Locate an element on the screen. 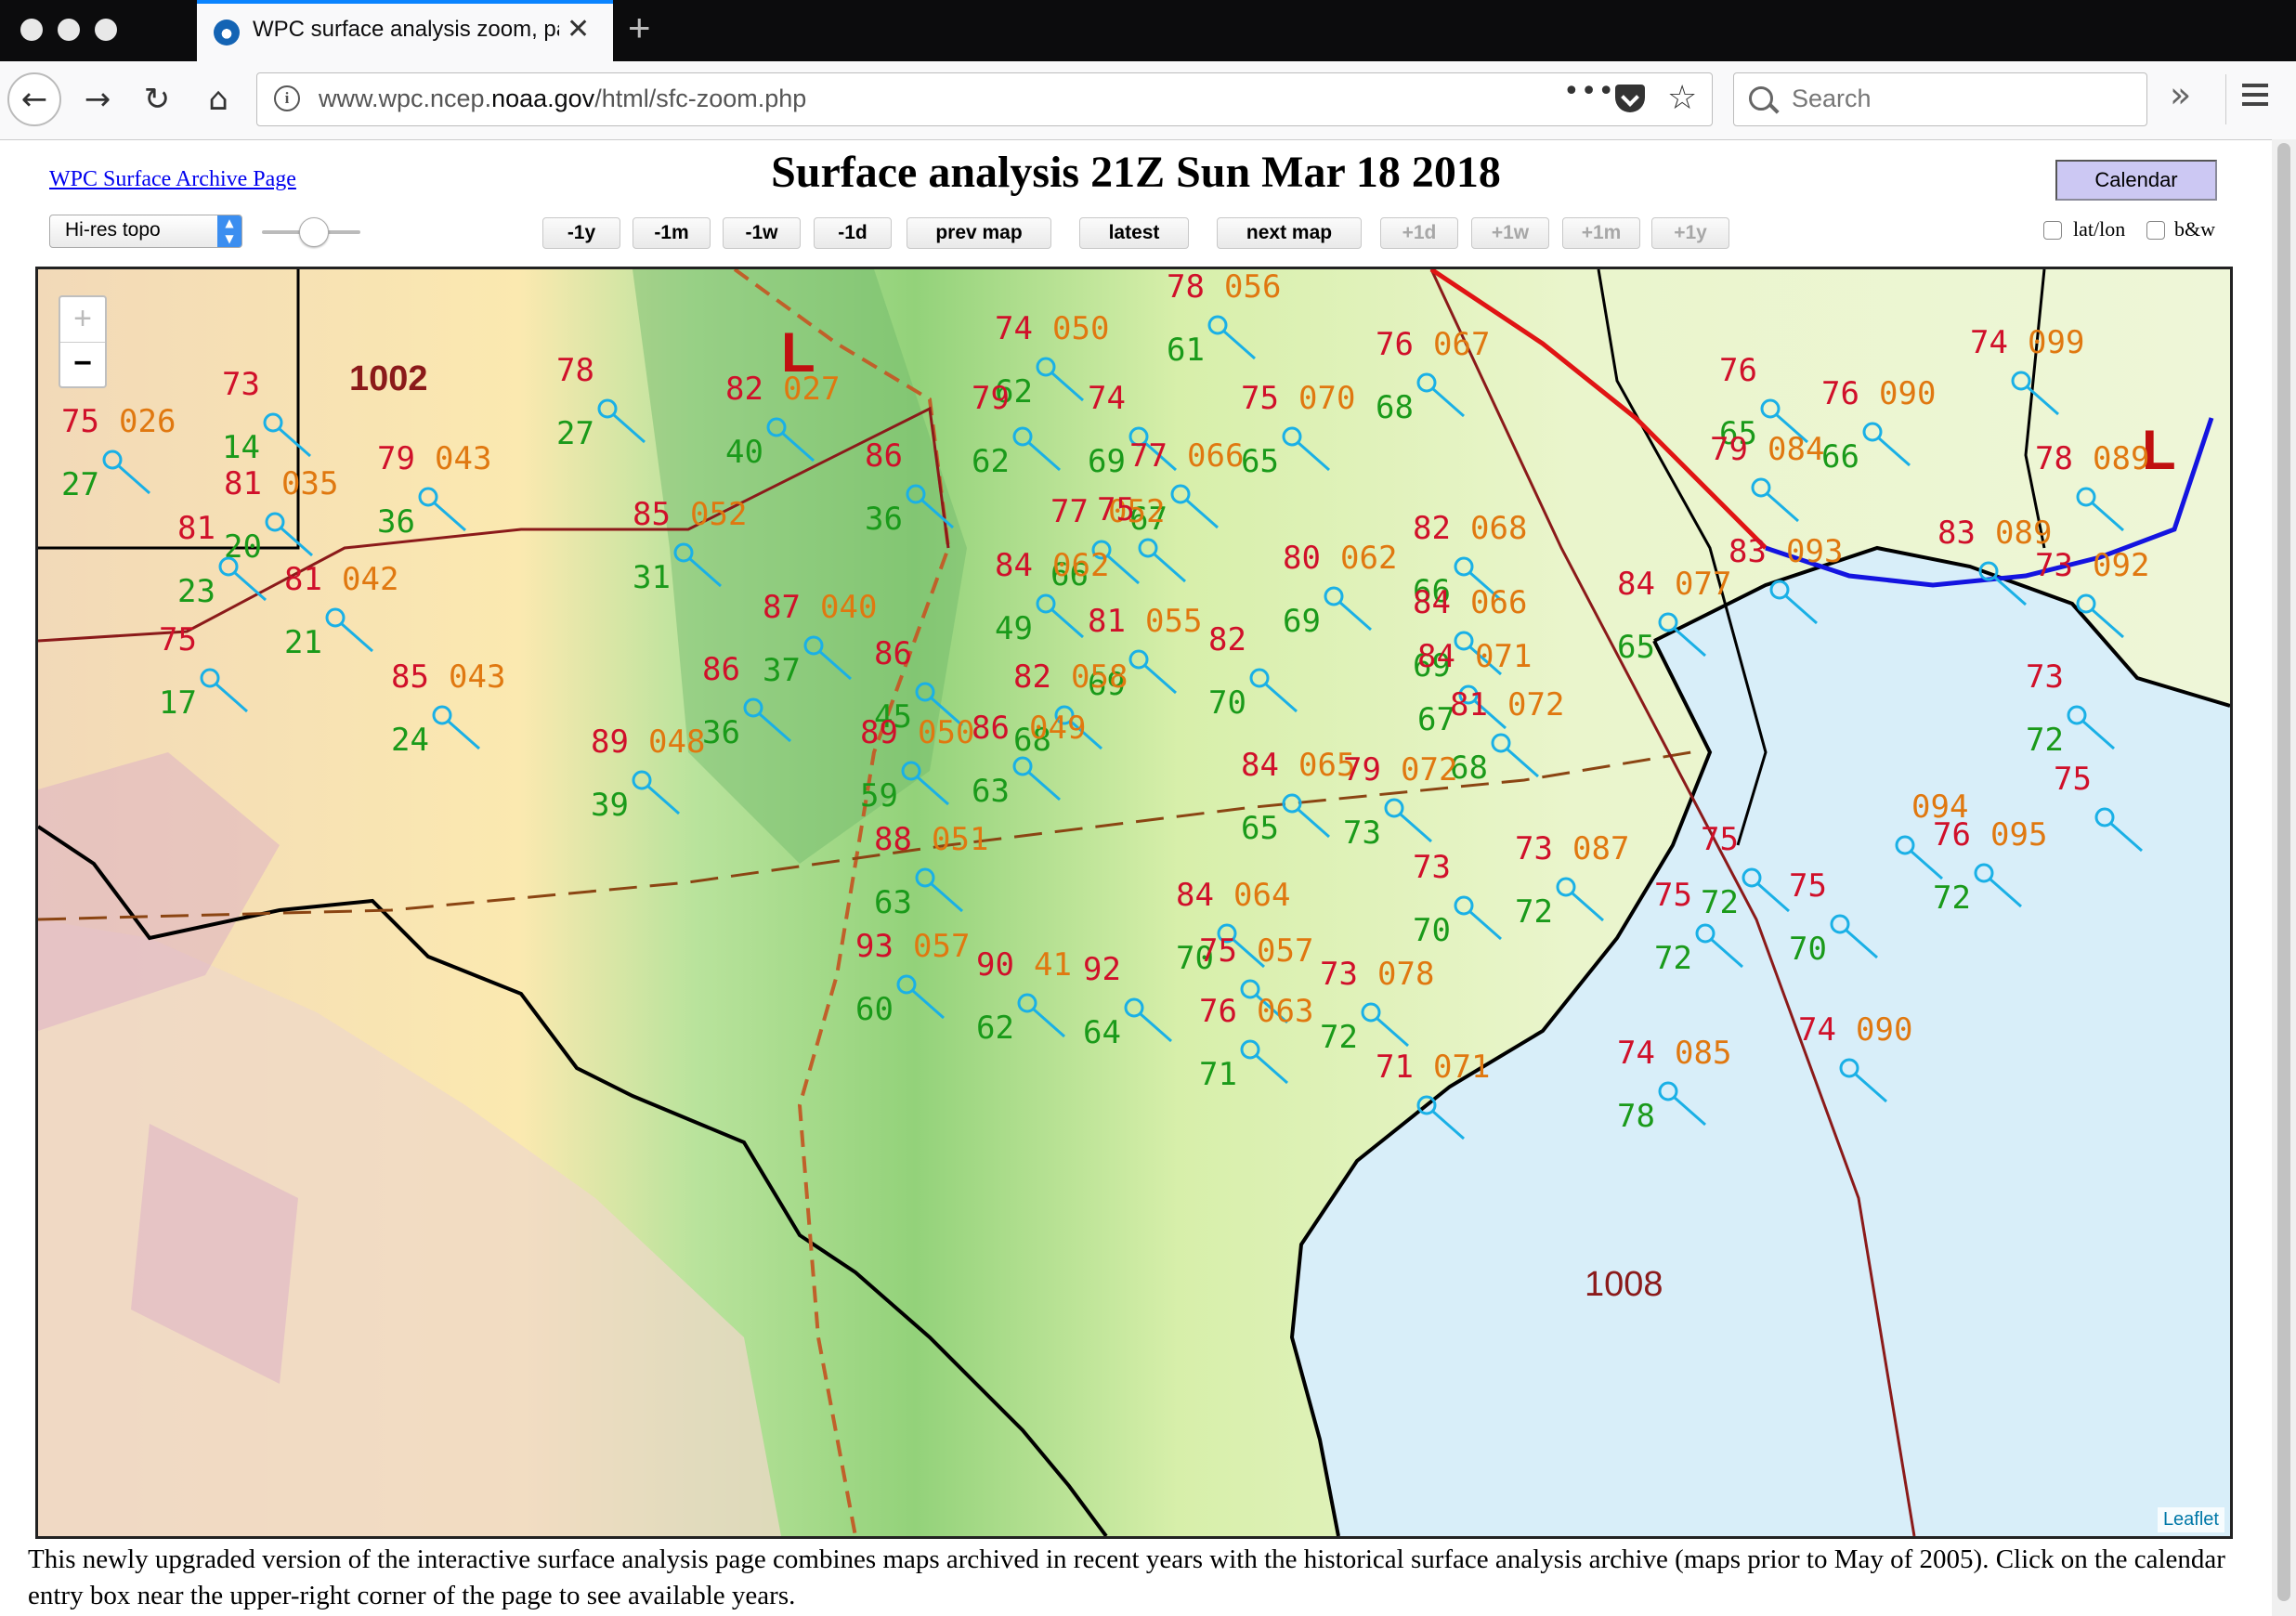 This screenshot has width=2296, height=1616. bw-checkbox is located at coordinates (2155, 231).